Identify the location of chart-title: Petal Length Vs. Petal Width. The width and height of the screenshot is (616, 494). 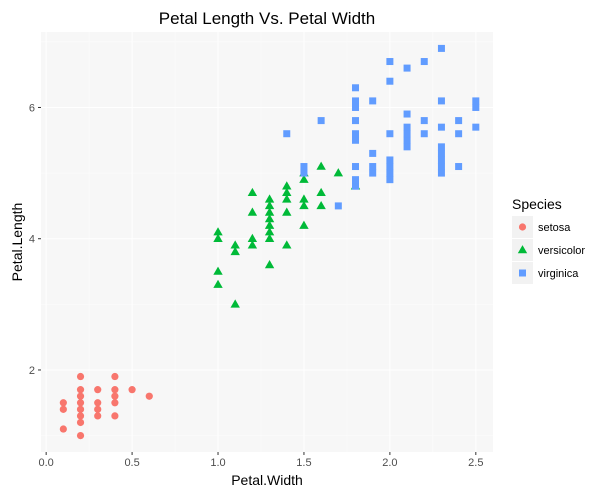
(267, 18).